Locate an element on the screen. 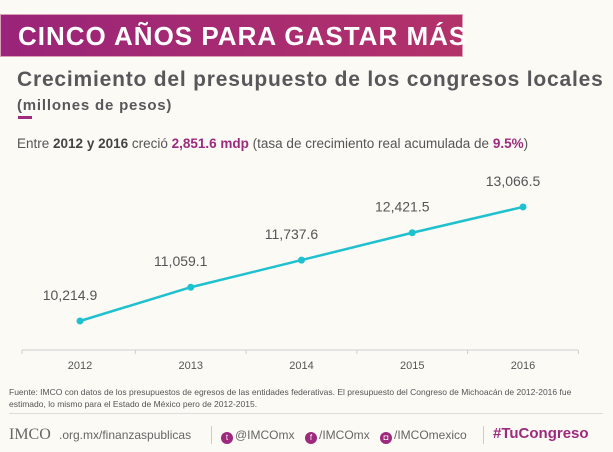 This screenshot has height=452, width=613. data-label: 11,059.1 is located at coordinates (181, 261).